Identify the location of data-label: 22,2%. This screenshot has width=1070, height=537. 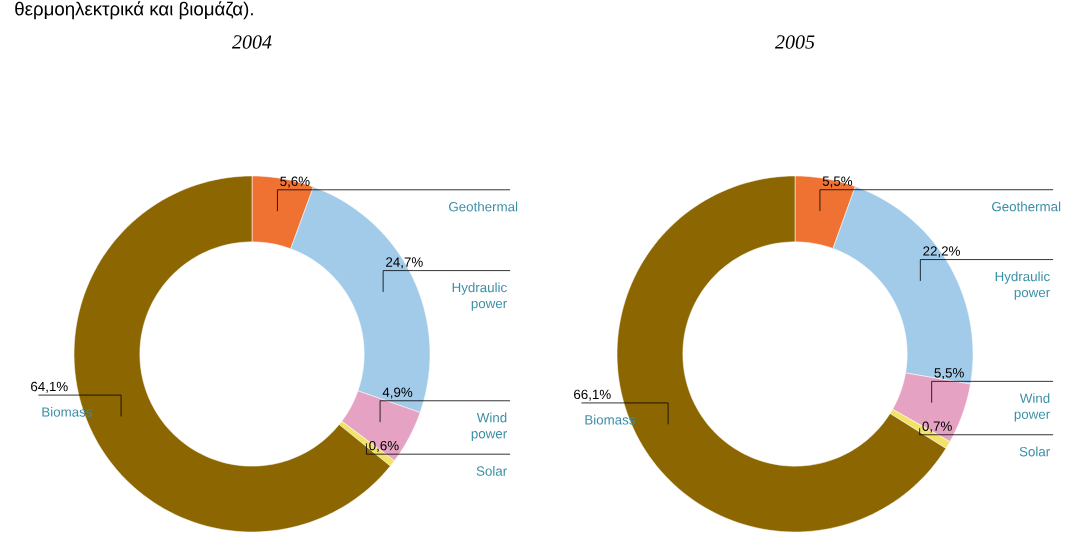
(941, 252).